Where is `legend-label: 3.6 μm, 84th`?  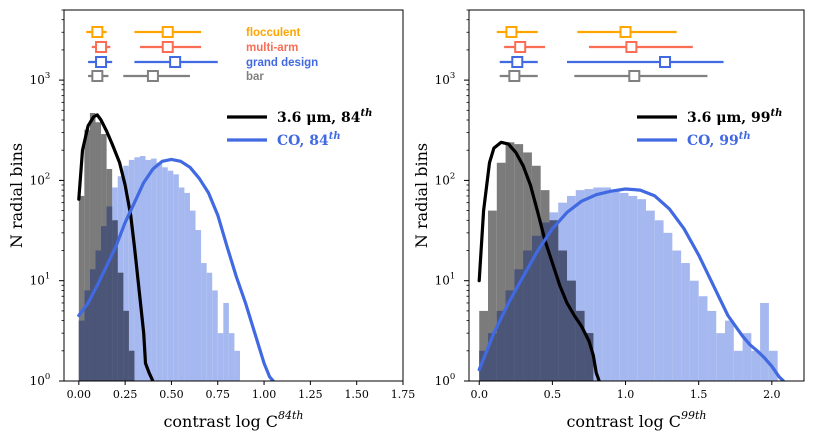
legend-label: 3.6 μm, 84th is located at coordinates (324, 117).